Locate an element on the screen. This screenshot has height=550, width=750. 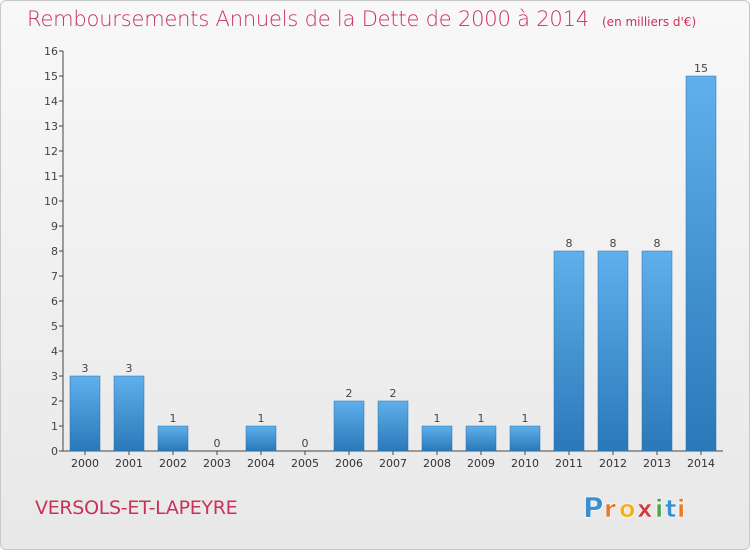
logo-letter: P is located at coordinates (593, 507).